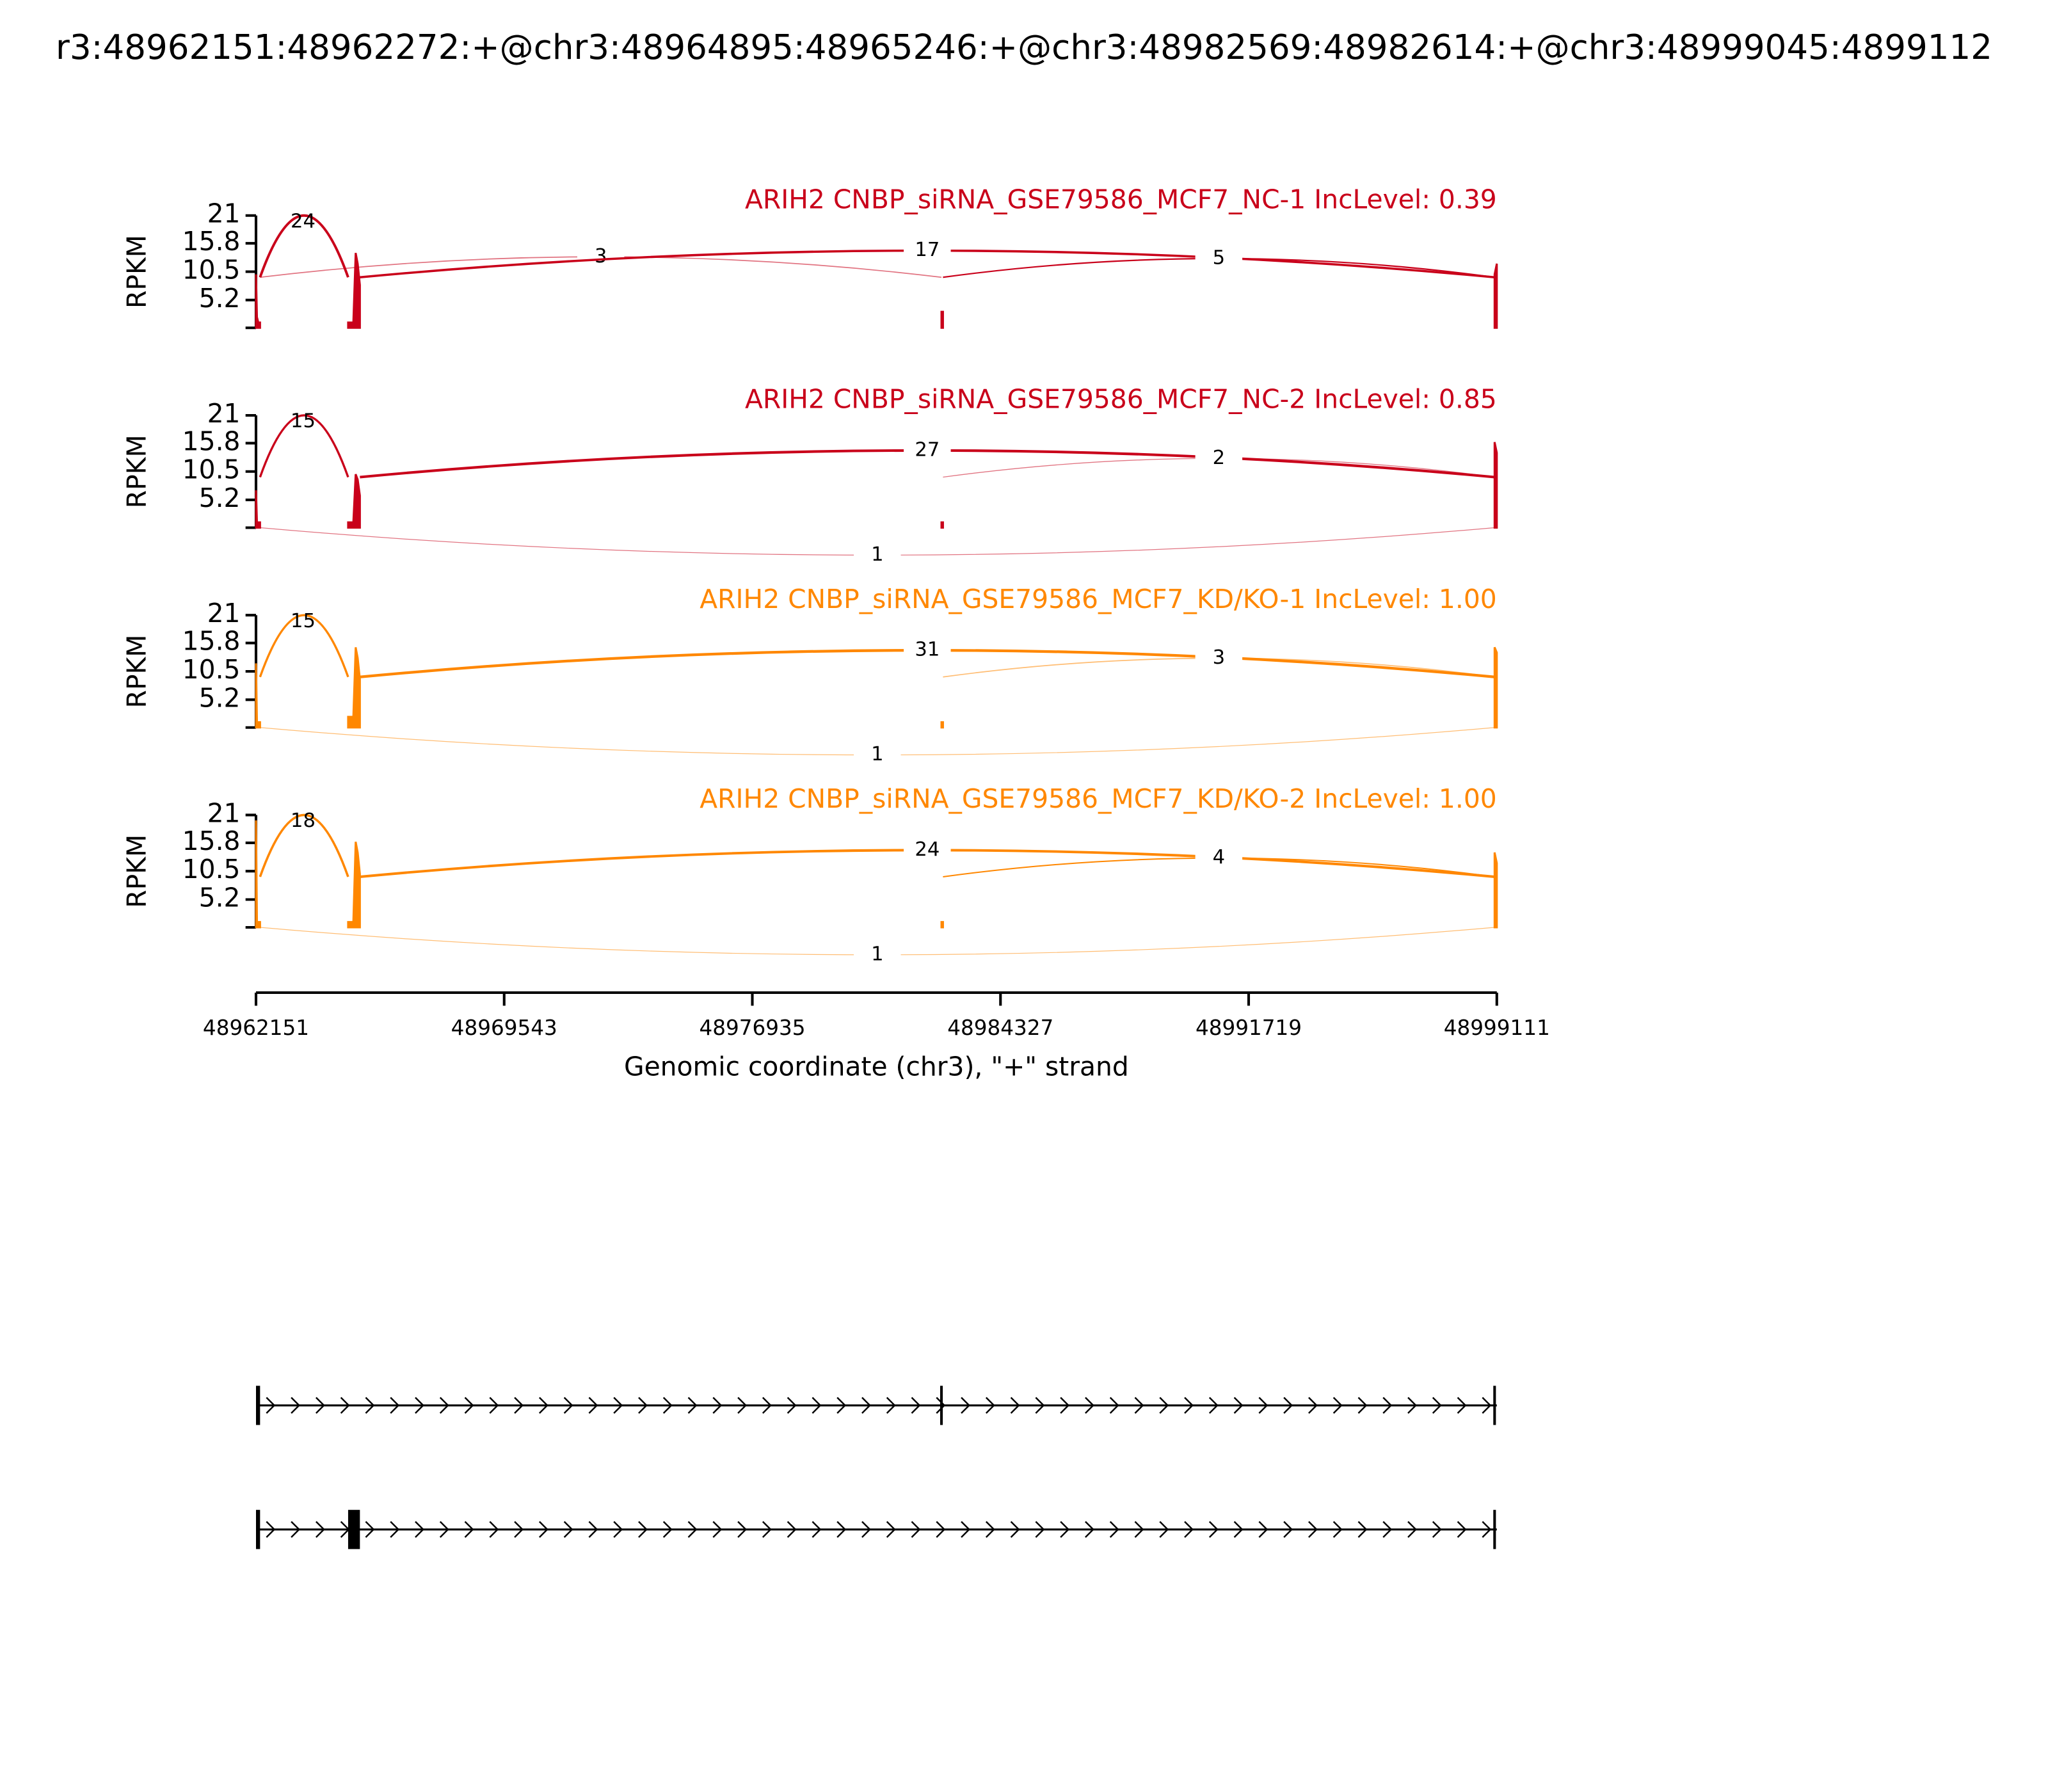 Image resolution: width=2048 pixels, height=1792 pixels. What do you see at coordinates (752, 1028) in the screenshot?
I see `x-tick-label: 48976935` at bounding box center [752, 1028].